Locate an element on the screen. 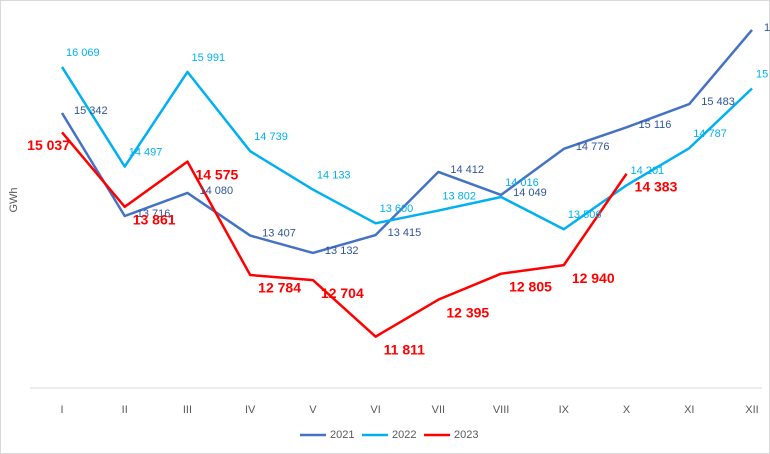  data-label: 15 991 is located at coordinates (208, 58).